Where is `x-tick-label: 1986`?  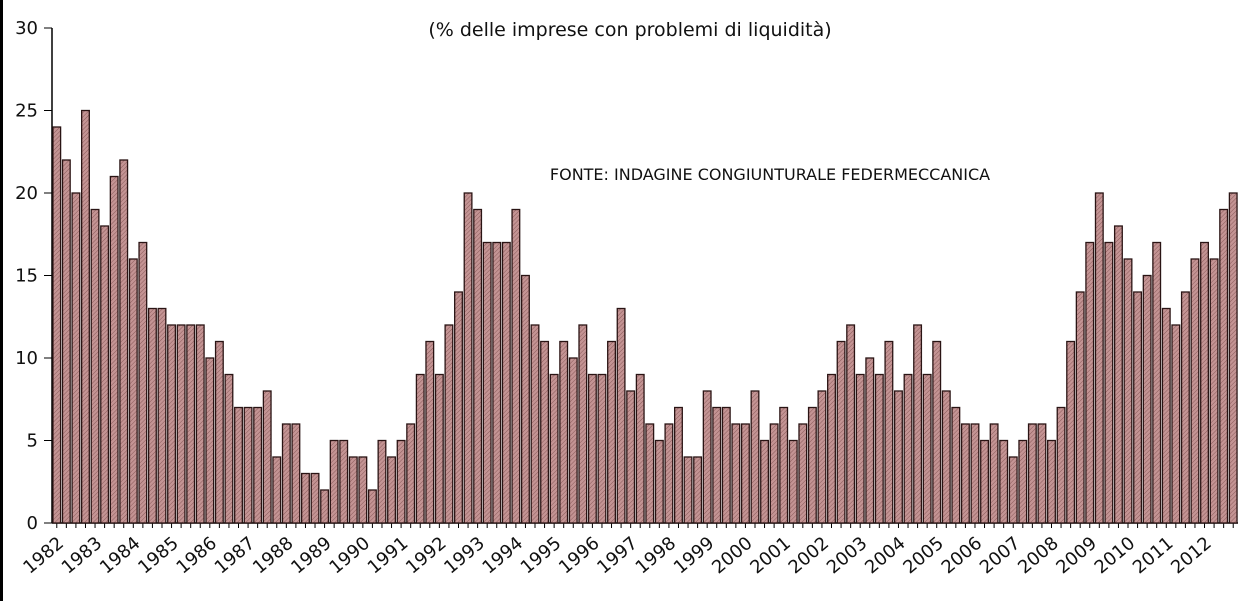
x-tick-label: 1986 is located at coordinates (196, 556).